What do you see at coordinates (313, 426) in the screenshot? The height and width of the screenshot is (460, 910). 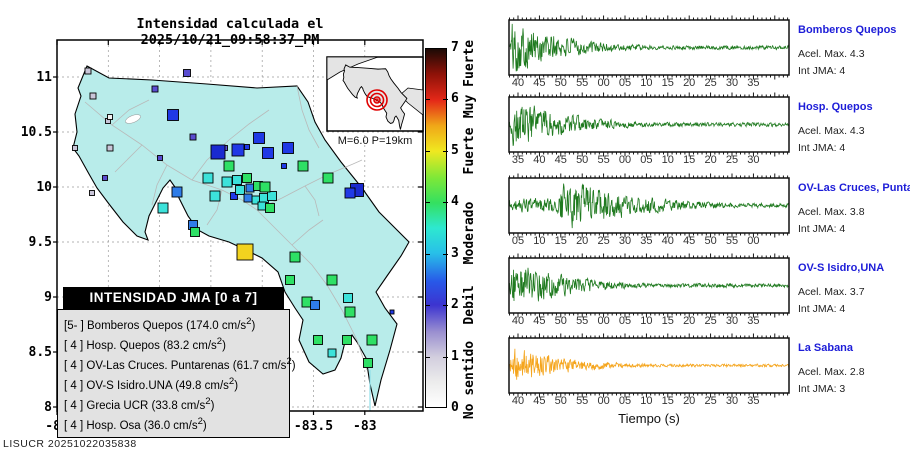 I see `lon-tick-label: -83.5` at bounding box center [313, 426].